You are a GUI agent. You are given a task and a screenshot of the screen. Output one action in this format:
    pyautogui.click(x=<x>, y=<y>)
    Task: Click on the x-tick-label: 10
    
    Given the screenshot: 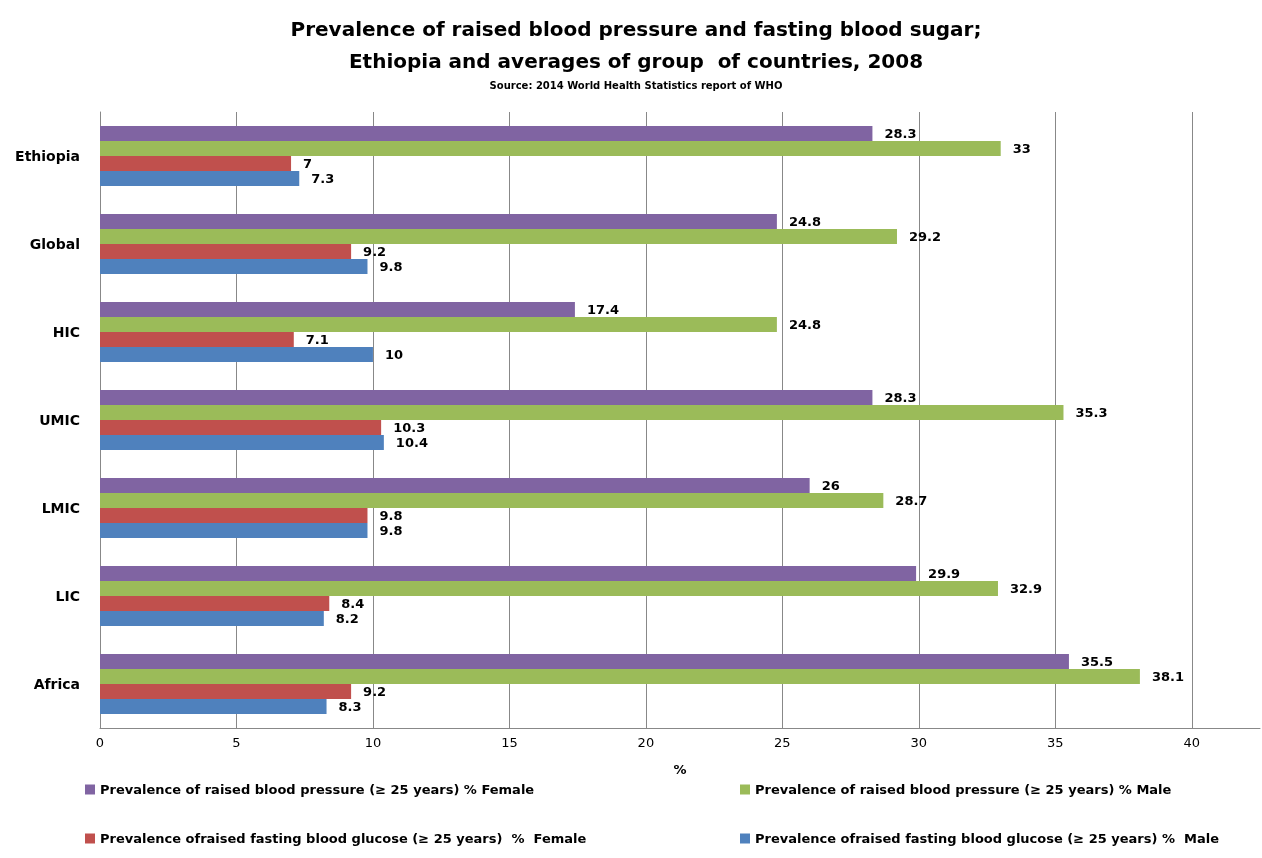 What is the action you would take?
    pyautogui.click(x=373, y=742)
    